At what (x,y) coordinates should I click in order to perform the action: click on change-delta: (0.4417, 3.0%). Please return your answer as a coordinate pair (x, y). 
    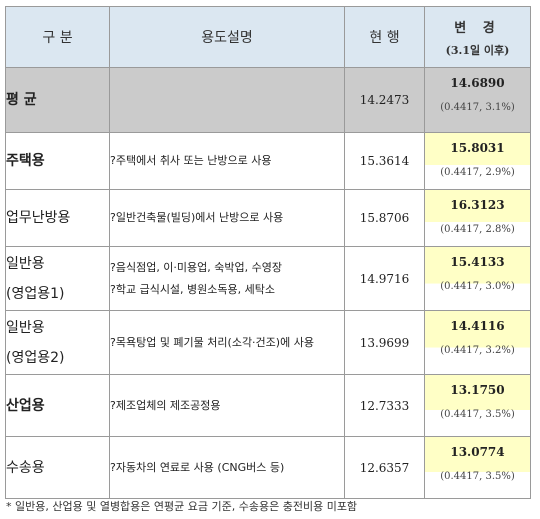
    Looking at the image, I should click on (477, 286).